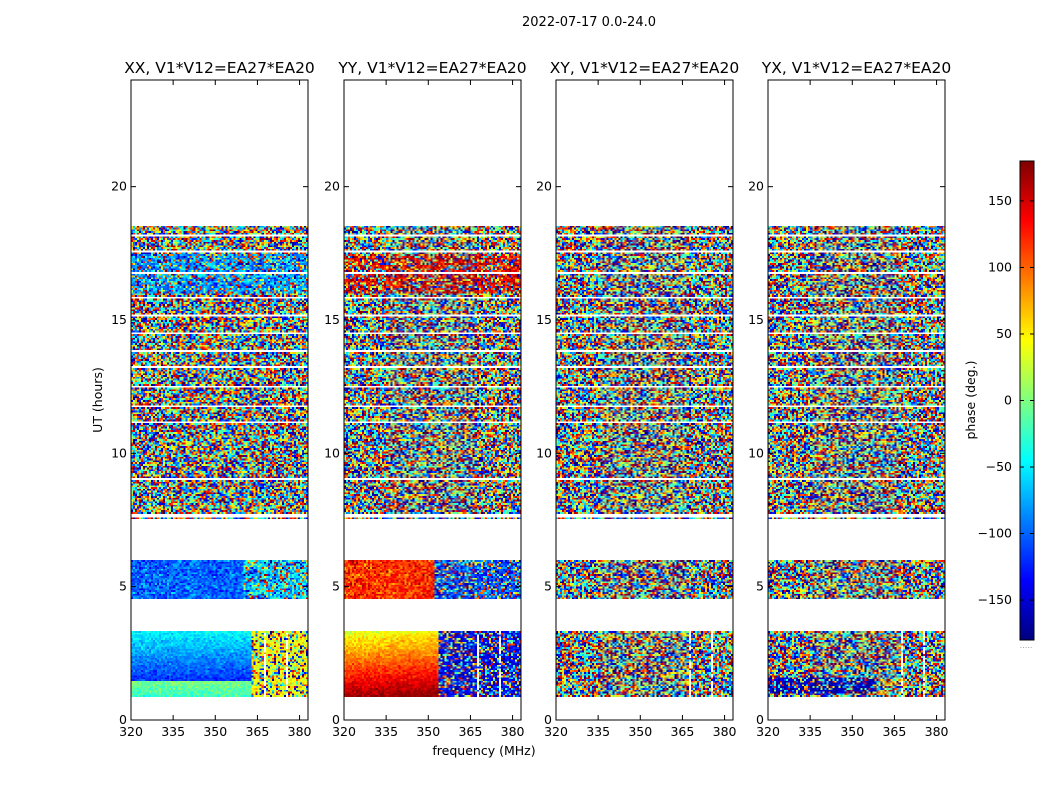  I want to click on colorbar-label: phase (deg.), so click(970, 400).